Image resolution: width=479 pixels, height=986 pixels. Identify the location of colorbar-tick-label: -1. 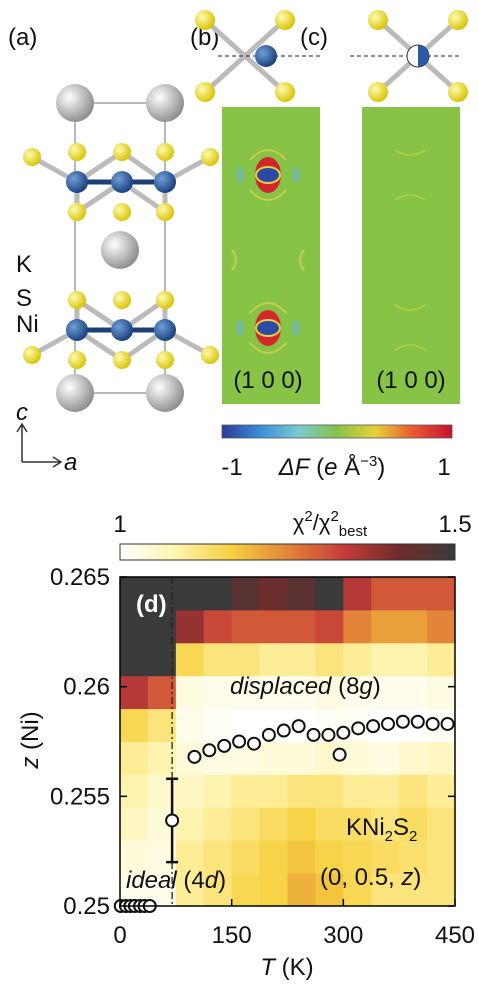
(231, 467).